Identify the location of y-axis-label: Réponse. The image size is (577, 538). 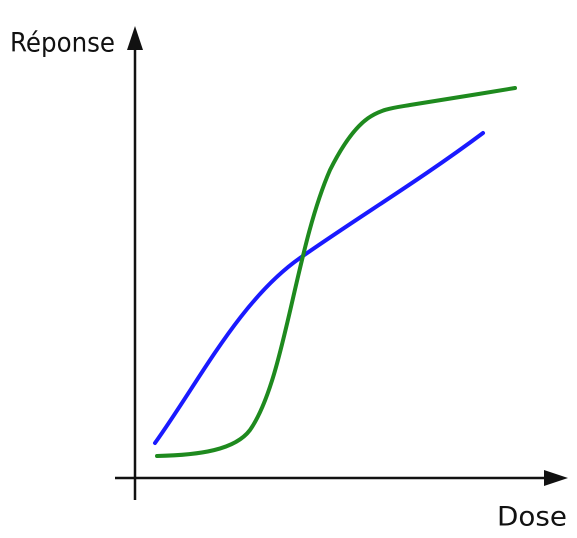
(62, 43).